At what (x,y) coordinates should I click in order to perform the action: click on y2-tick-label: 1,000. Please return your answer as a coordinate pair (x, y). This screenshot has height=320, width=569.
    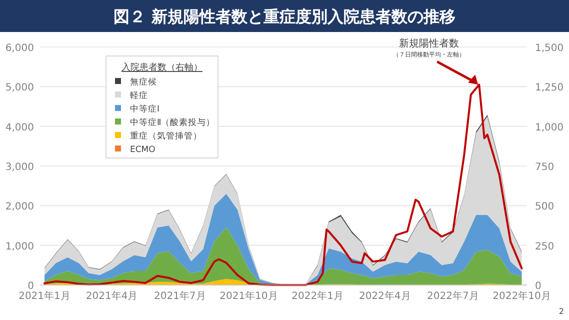
    Looking at the image, I should click on (549, 128).